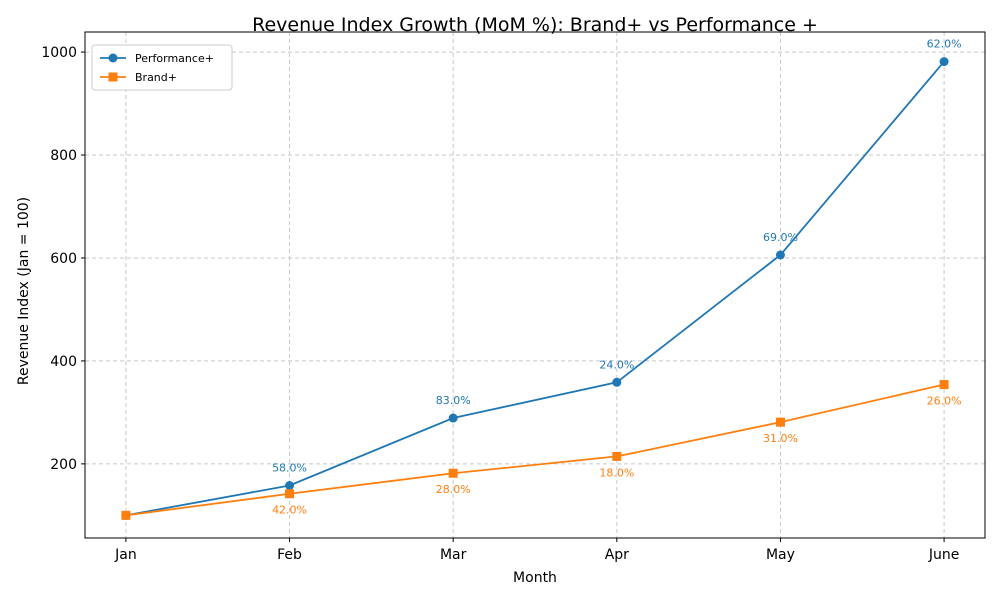 This screenshot has height=604, width=1000. What do you see at coordinates (780, 555) in the screenshot?
I see `x-tick-label: May` at bounding box center [780, 555].